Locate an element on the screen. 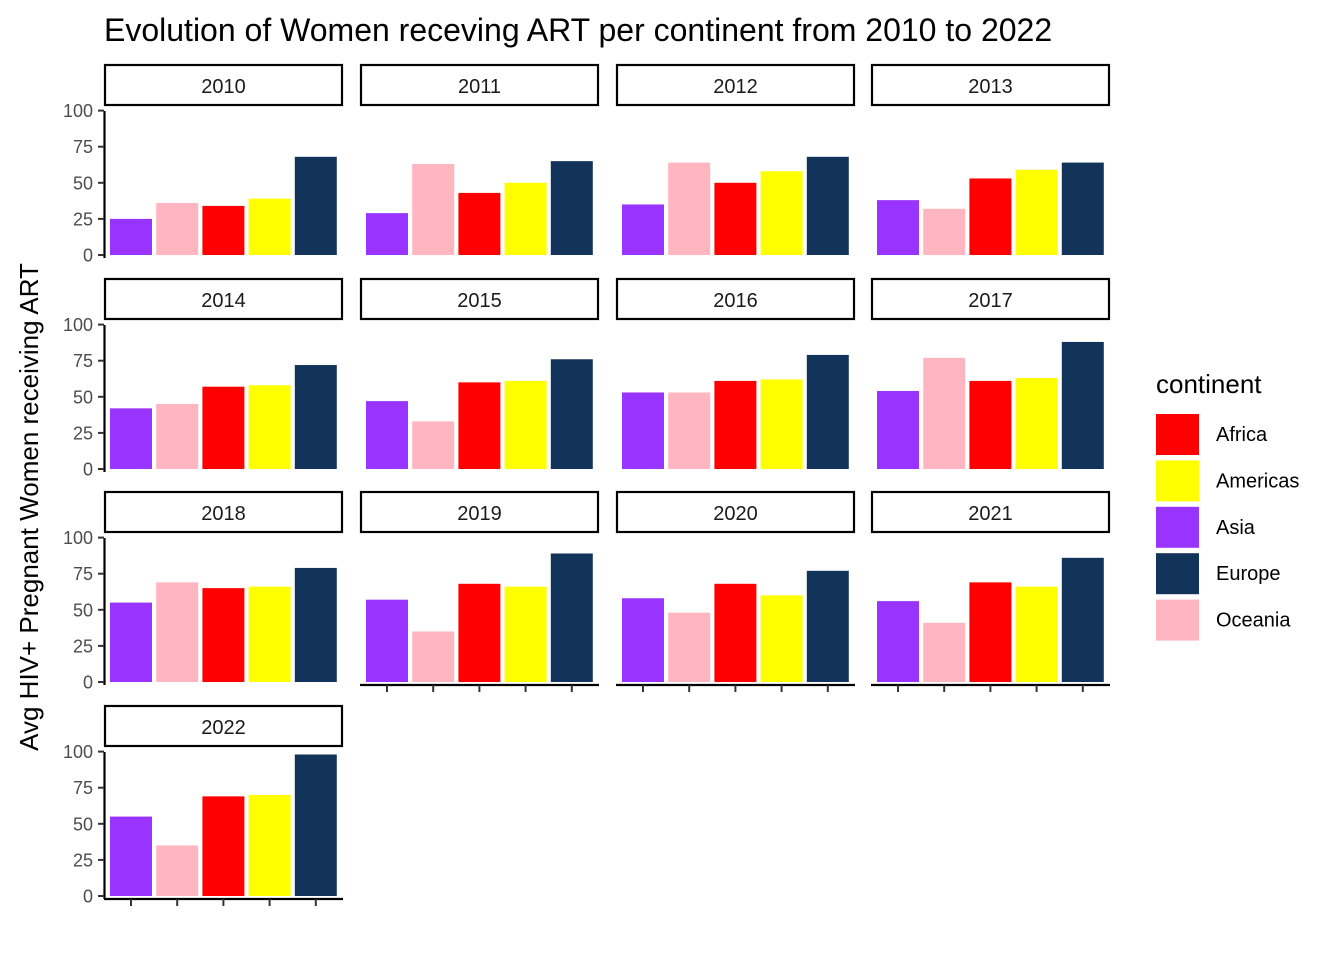 This screenshot has height=960, width=1344. legend-item-europe: Europe is located at coordinates (1218, 574).